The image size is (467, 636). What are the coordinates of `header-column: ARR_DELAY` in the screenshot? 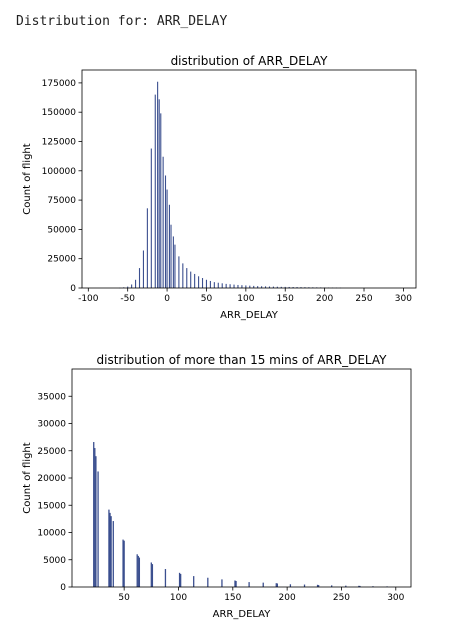 It's located at (192, 21).